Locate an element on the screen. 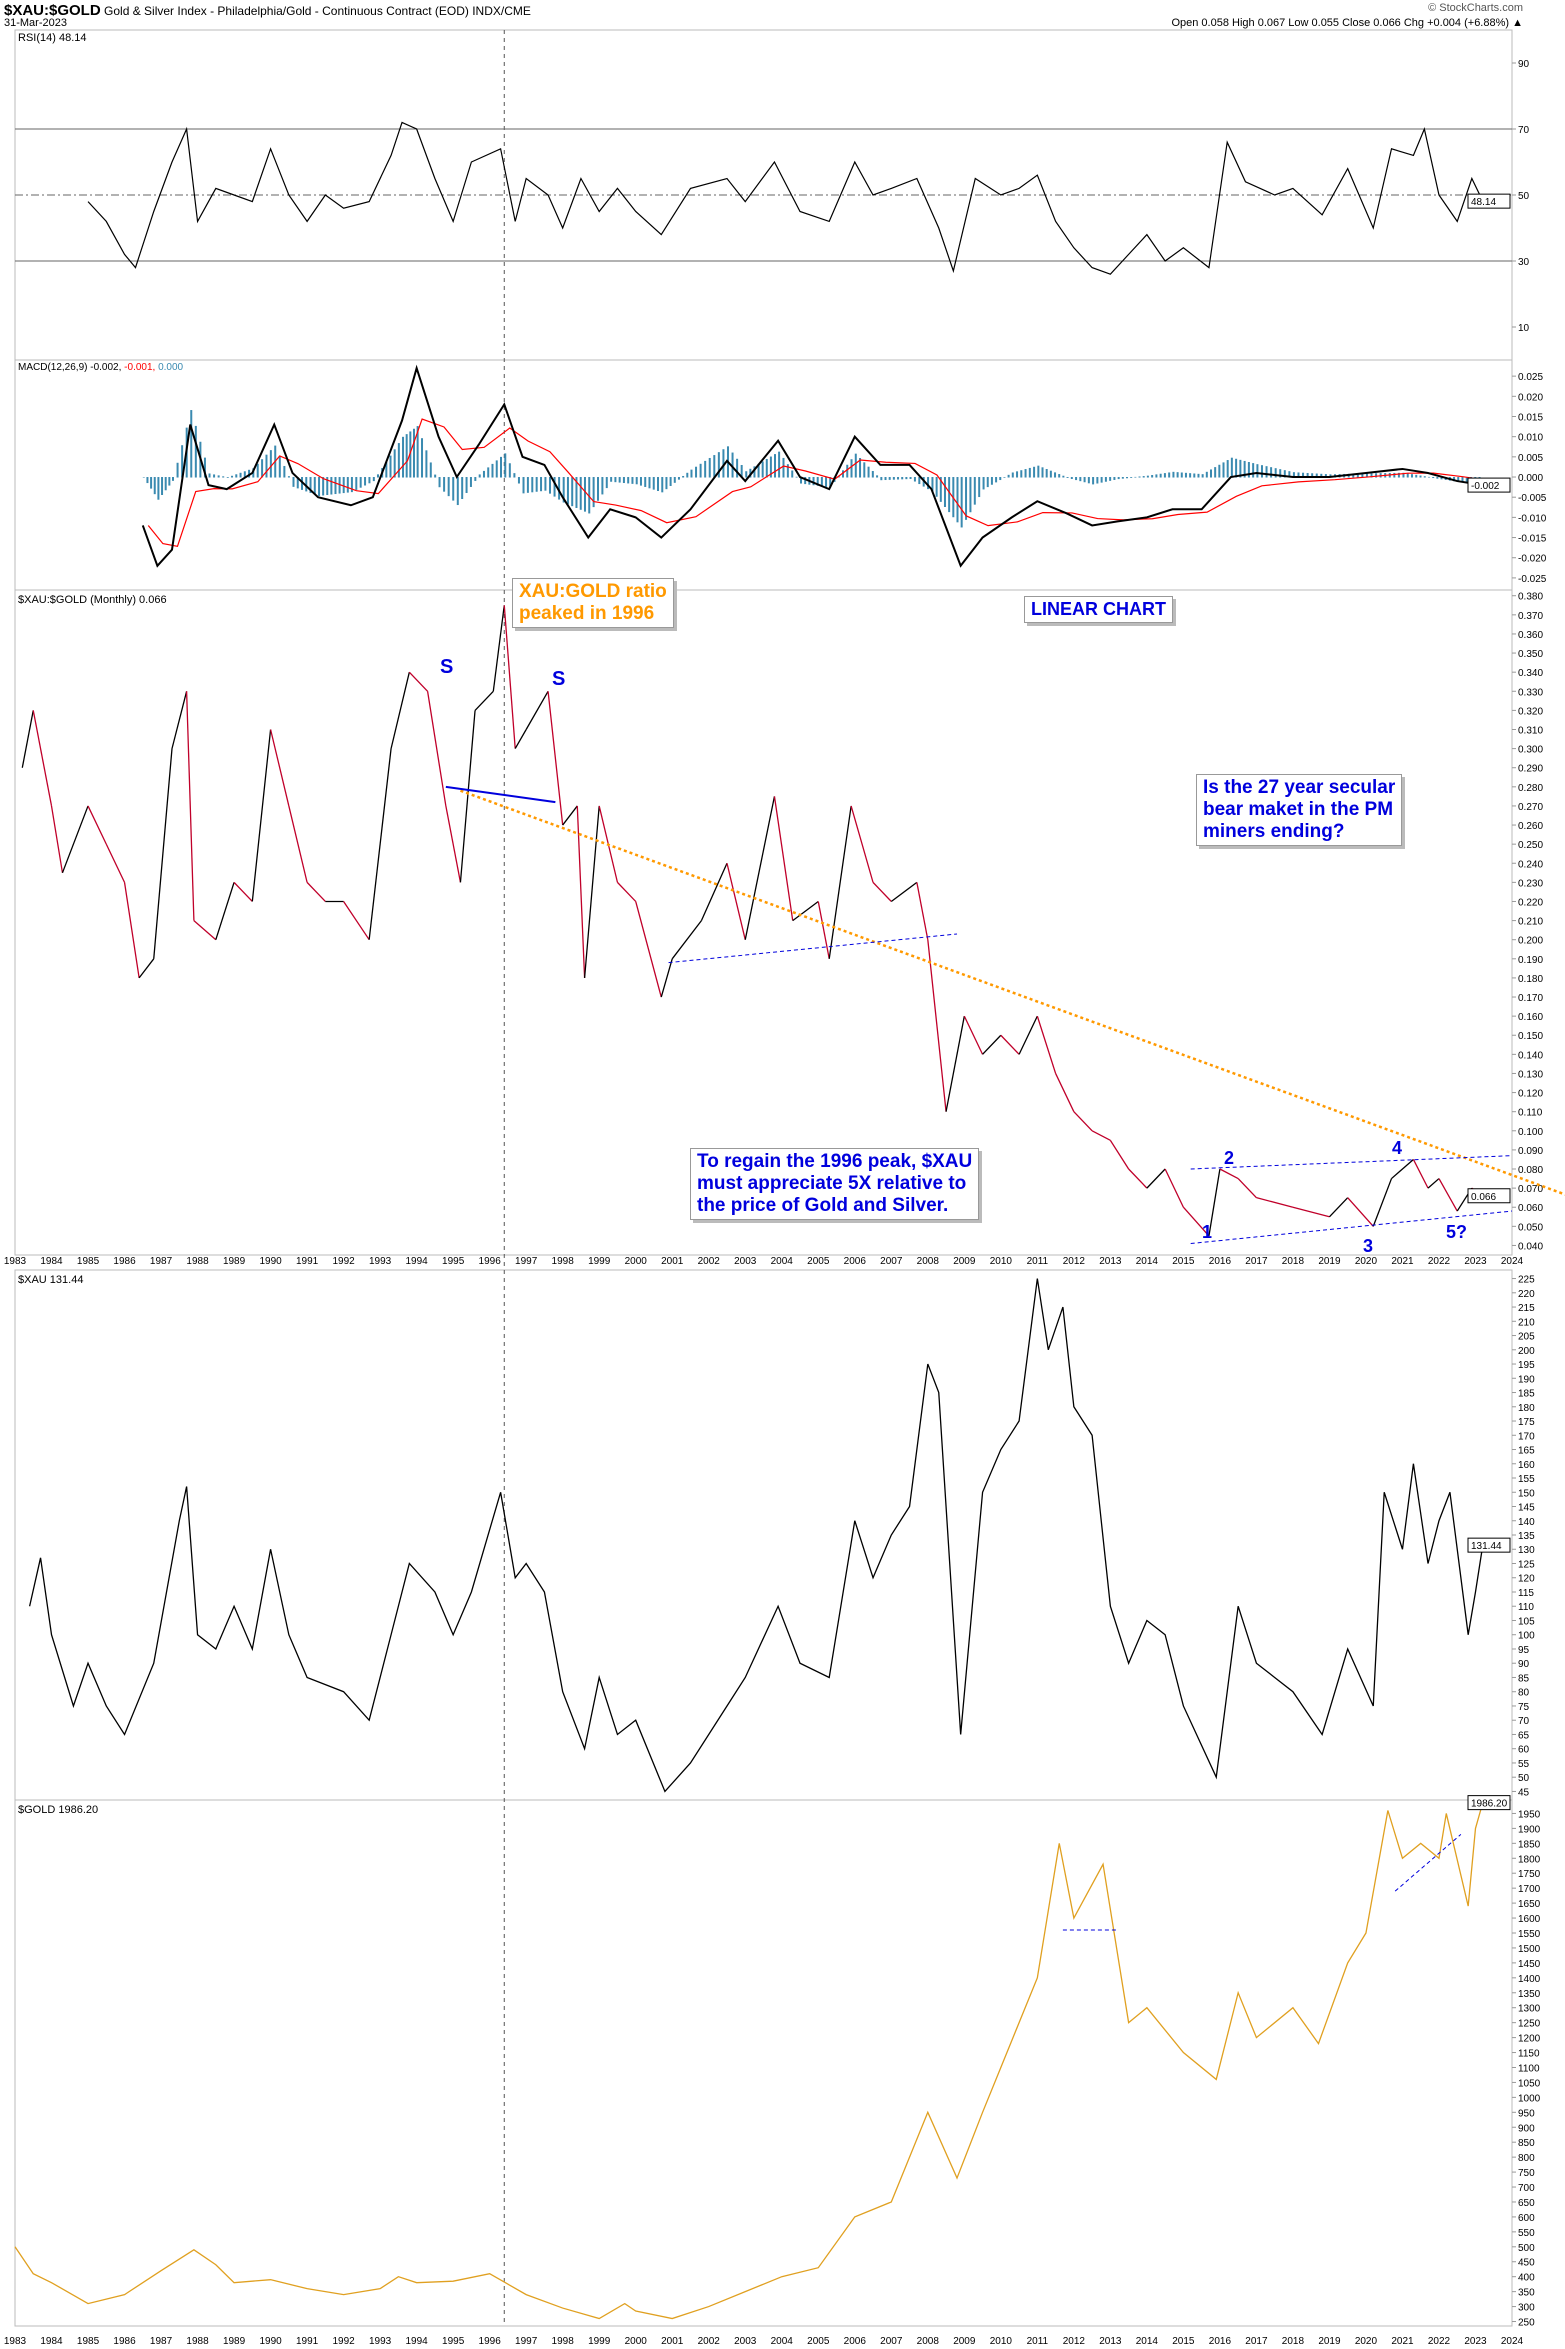 The width and height of the screenshot is (1565, 2349). macd-title: MACD(12,26,9) -0.002, -0.001, 0.000 is located at coordinates (100, 367).